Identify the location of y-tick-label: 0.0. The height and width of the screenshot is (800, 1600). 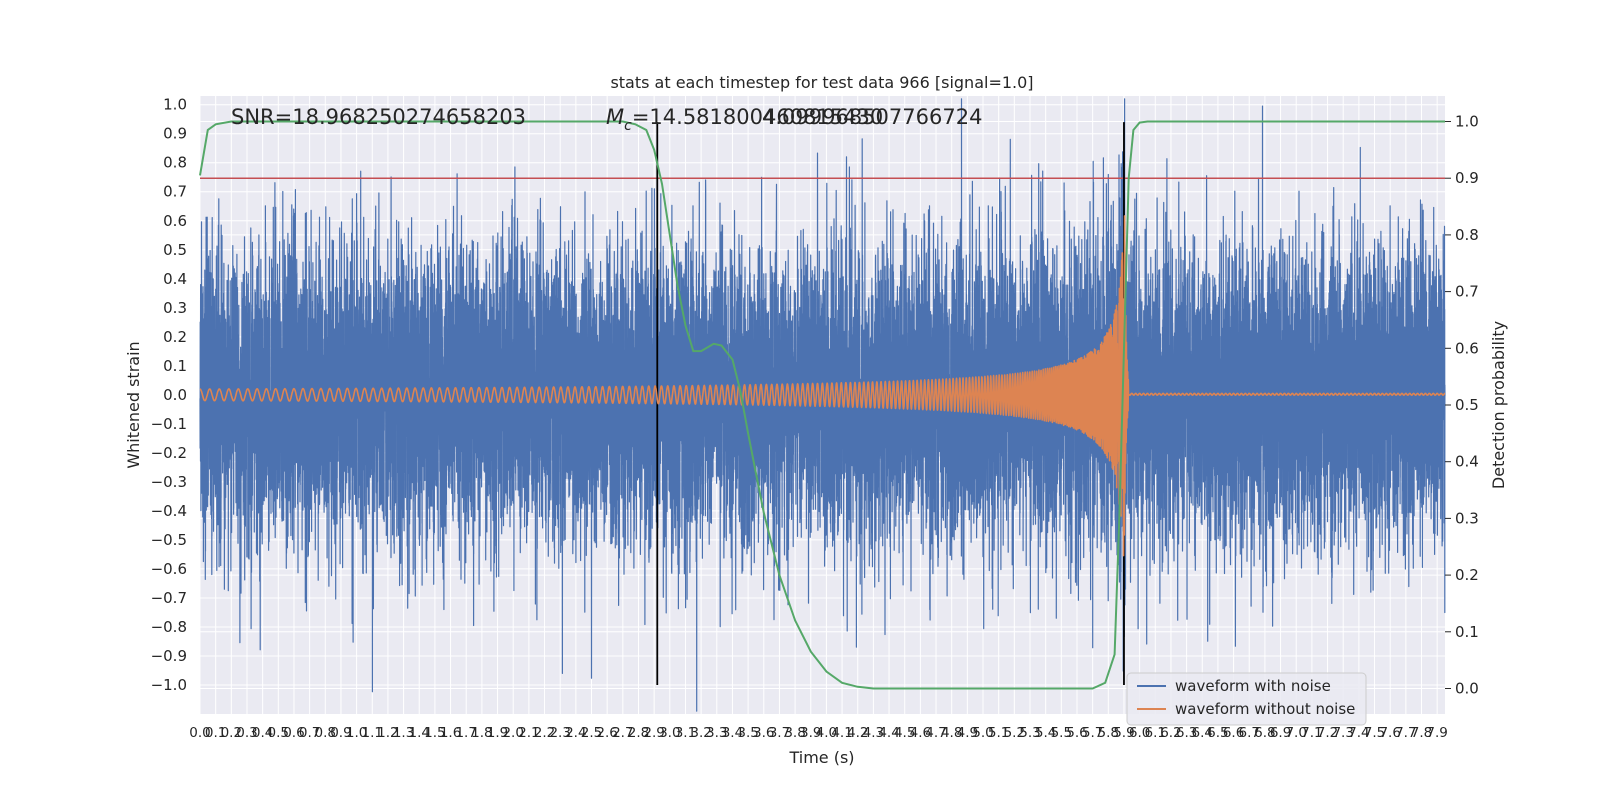
(175, 395).